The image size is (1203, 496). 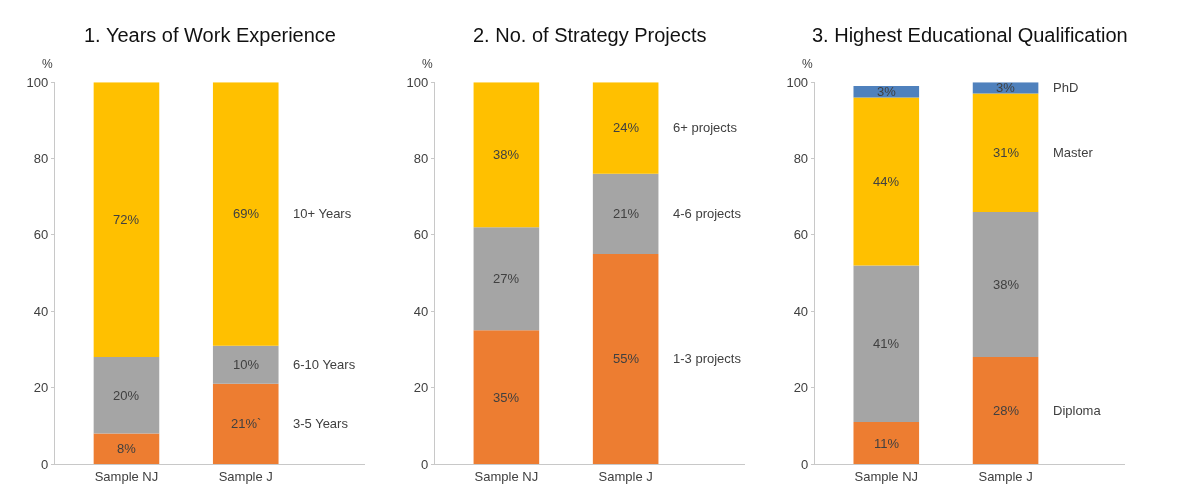 I want to click on data-label: 24%, so click(x=626, y=127).